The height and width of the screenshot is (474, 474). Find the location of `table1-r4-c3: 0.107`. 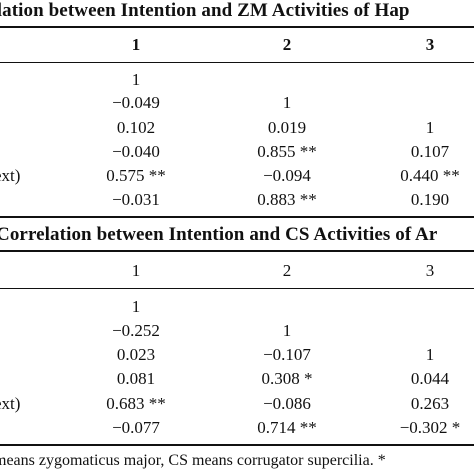

table1-r4-c3: 0.107 is located at coordinates (430, 151).